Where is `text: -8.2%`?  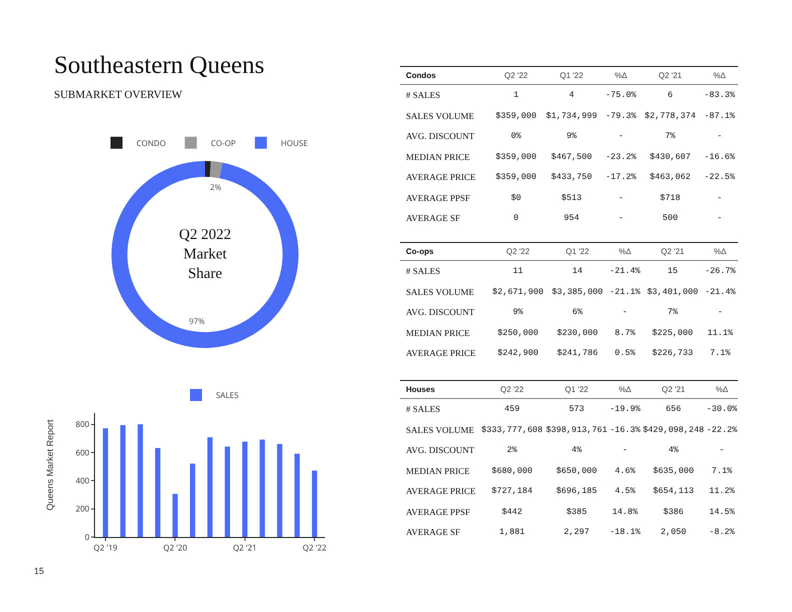
text: -8.2% is located at coordinates (722, 532).